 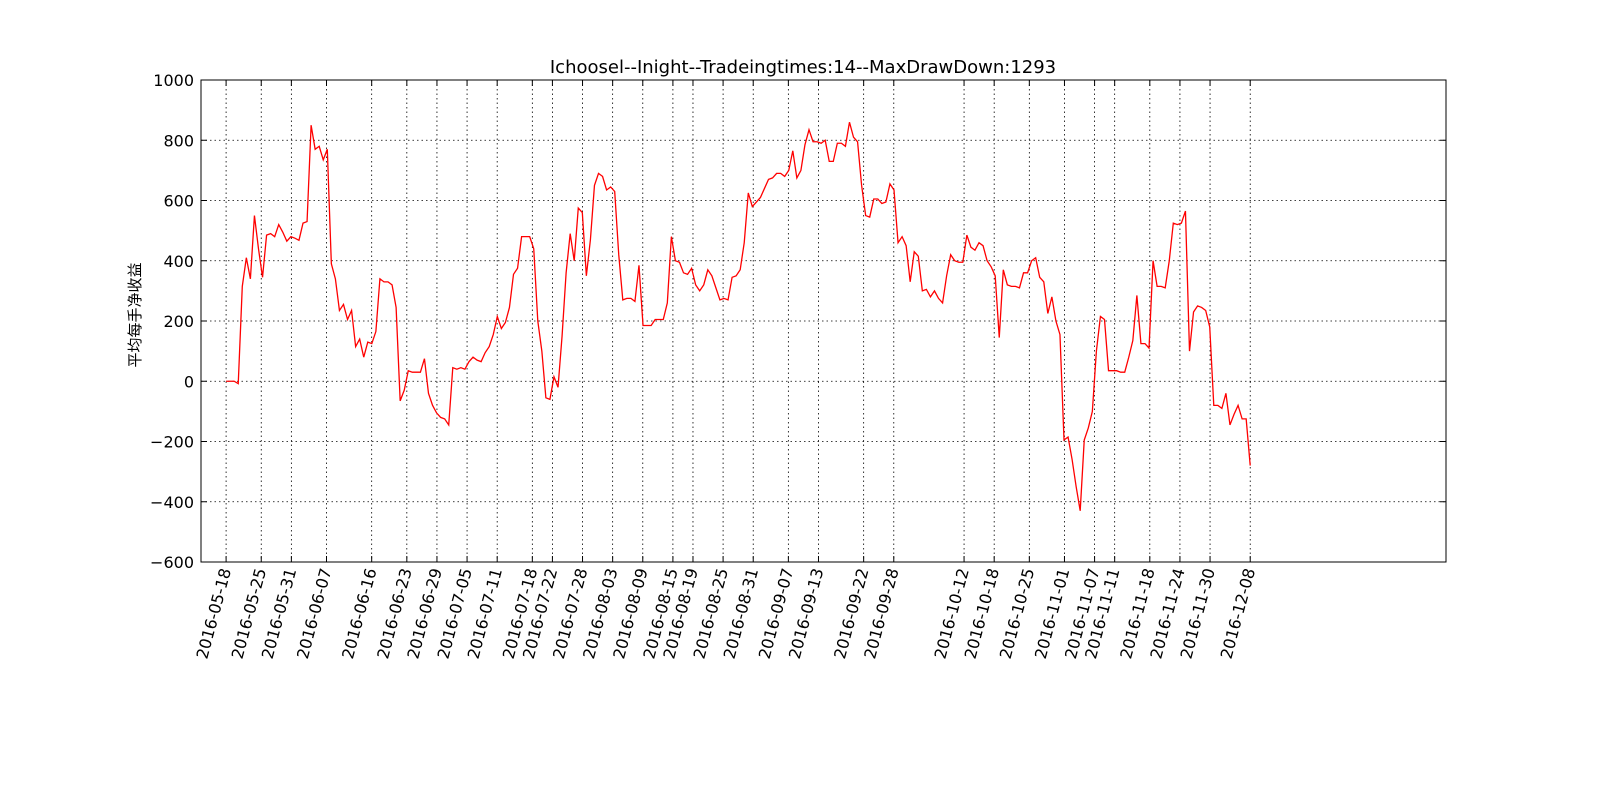 I want to click on y-tick-label: 600, so click(x=178, y=201).